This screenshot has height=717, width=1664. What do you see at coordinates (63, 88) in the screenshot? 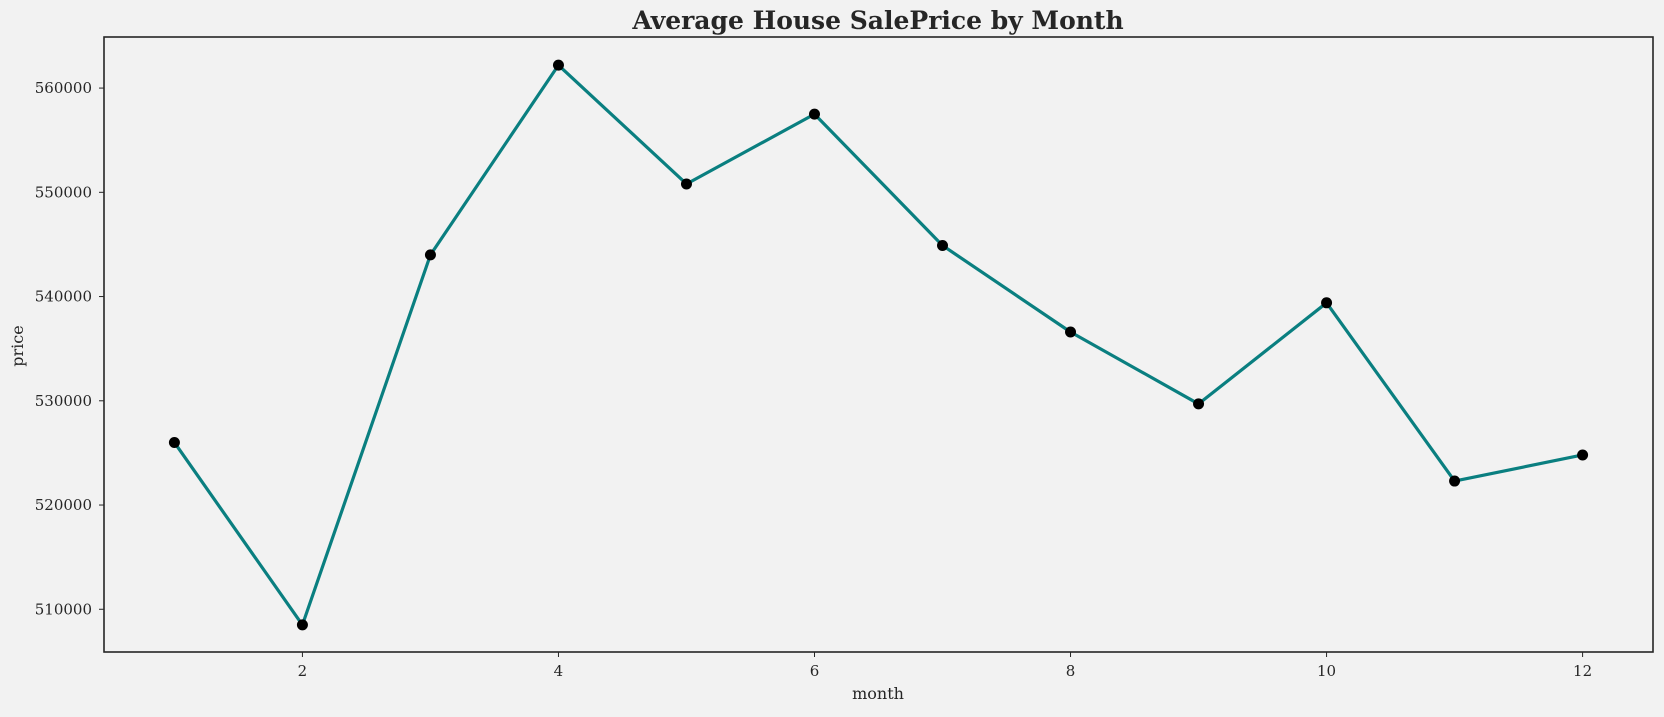
I see `y-tick-label: 560000` at bounding box center [63, 88].